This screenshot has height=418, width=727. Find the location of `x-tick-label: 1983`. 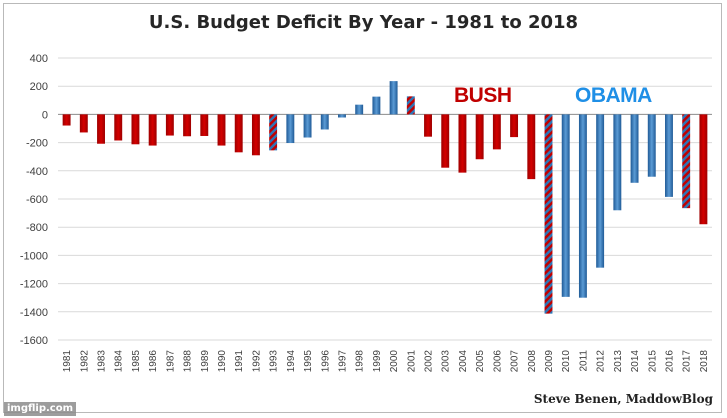

x-tick-label: 1983 is located at coordinates (102, 361).